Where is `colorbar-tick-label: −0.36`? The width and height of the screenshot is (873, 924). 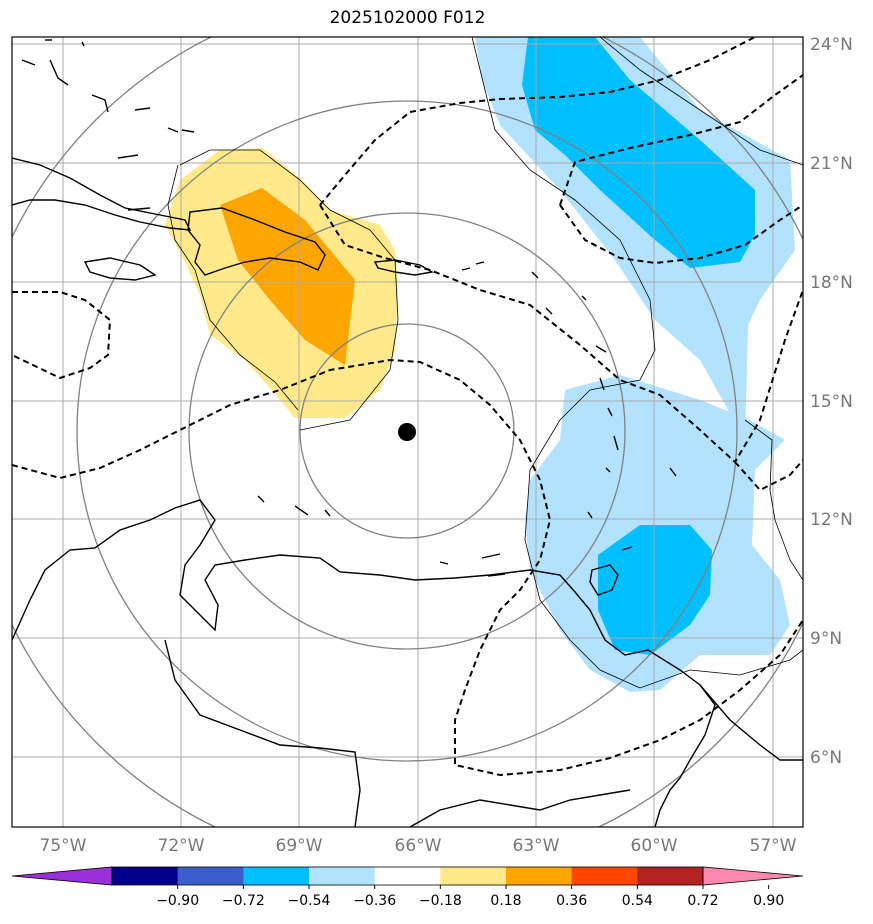 colorbar-tick-label: −0.36 is located at coordinates (374, 901).